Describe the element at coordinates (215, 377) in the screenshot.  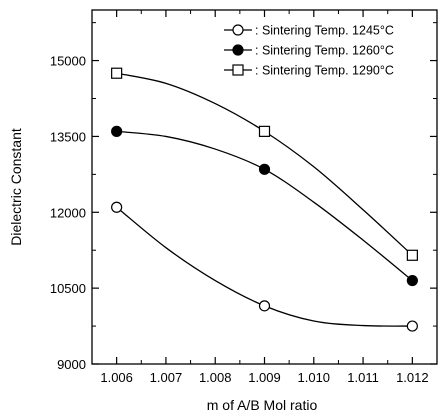
I see `x-tick-label: 1.008` at that location.